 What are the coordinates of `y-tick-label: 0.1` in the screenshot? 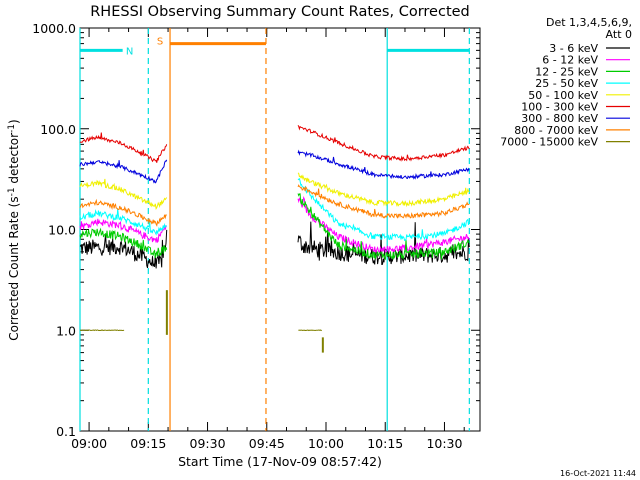 It's located at (66, 431).